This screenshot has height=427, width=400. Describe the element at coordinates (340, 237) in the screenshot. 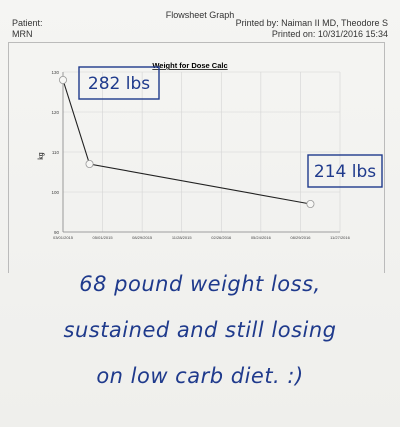

I see `x-tick-label: 11/27/2016` at that location.